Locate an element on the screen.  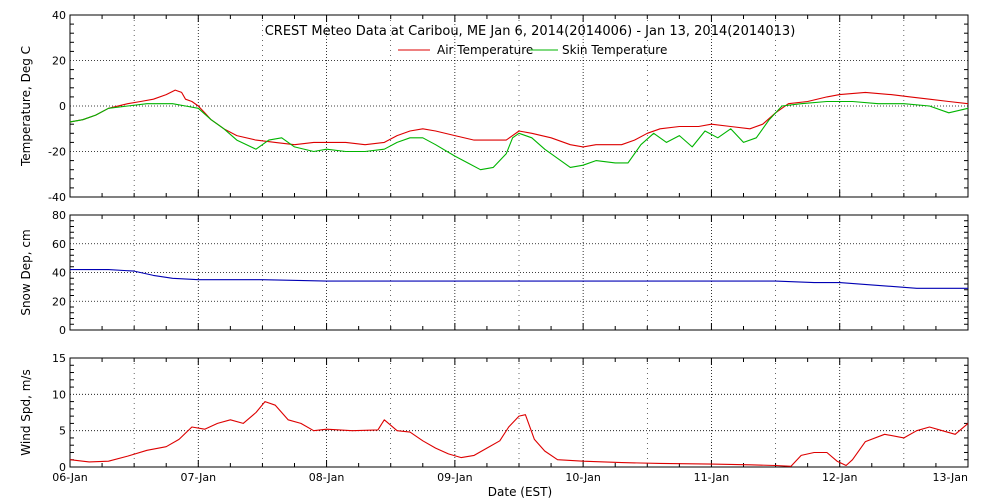
temperature-y-tick-label: 40 is located at coordinates (59, 15).